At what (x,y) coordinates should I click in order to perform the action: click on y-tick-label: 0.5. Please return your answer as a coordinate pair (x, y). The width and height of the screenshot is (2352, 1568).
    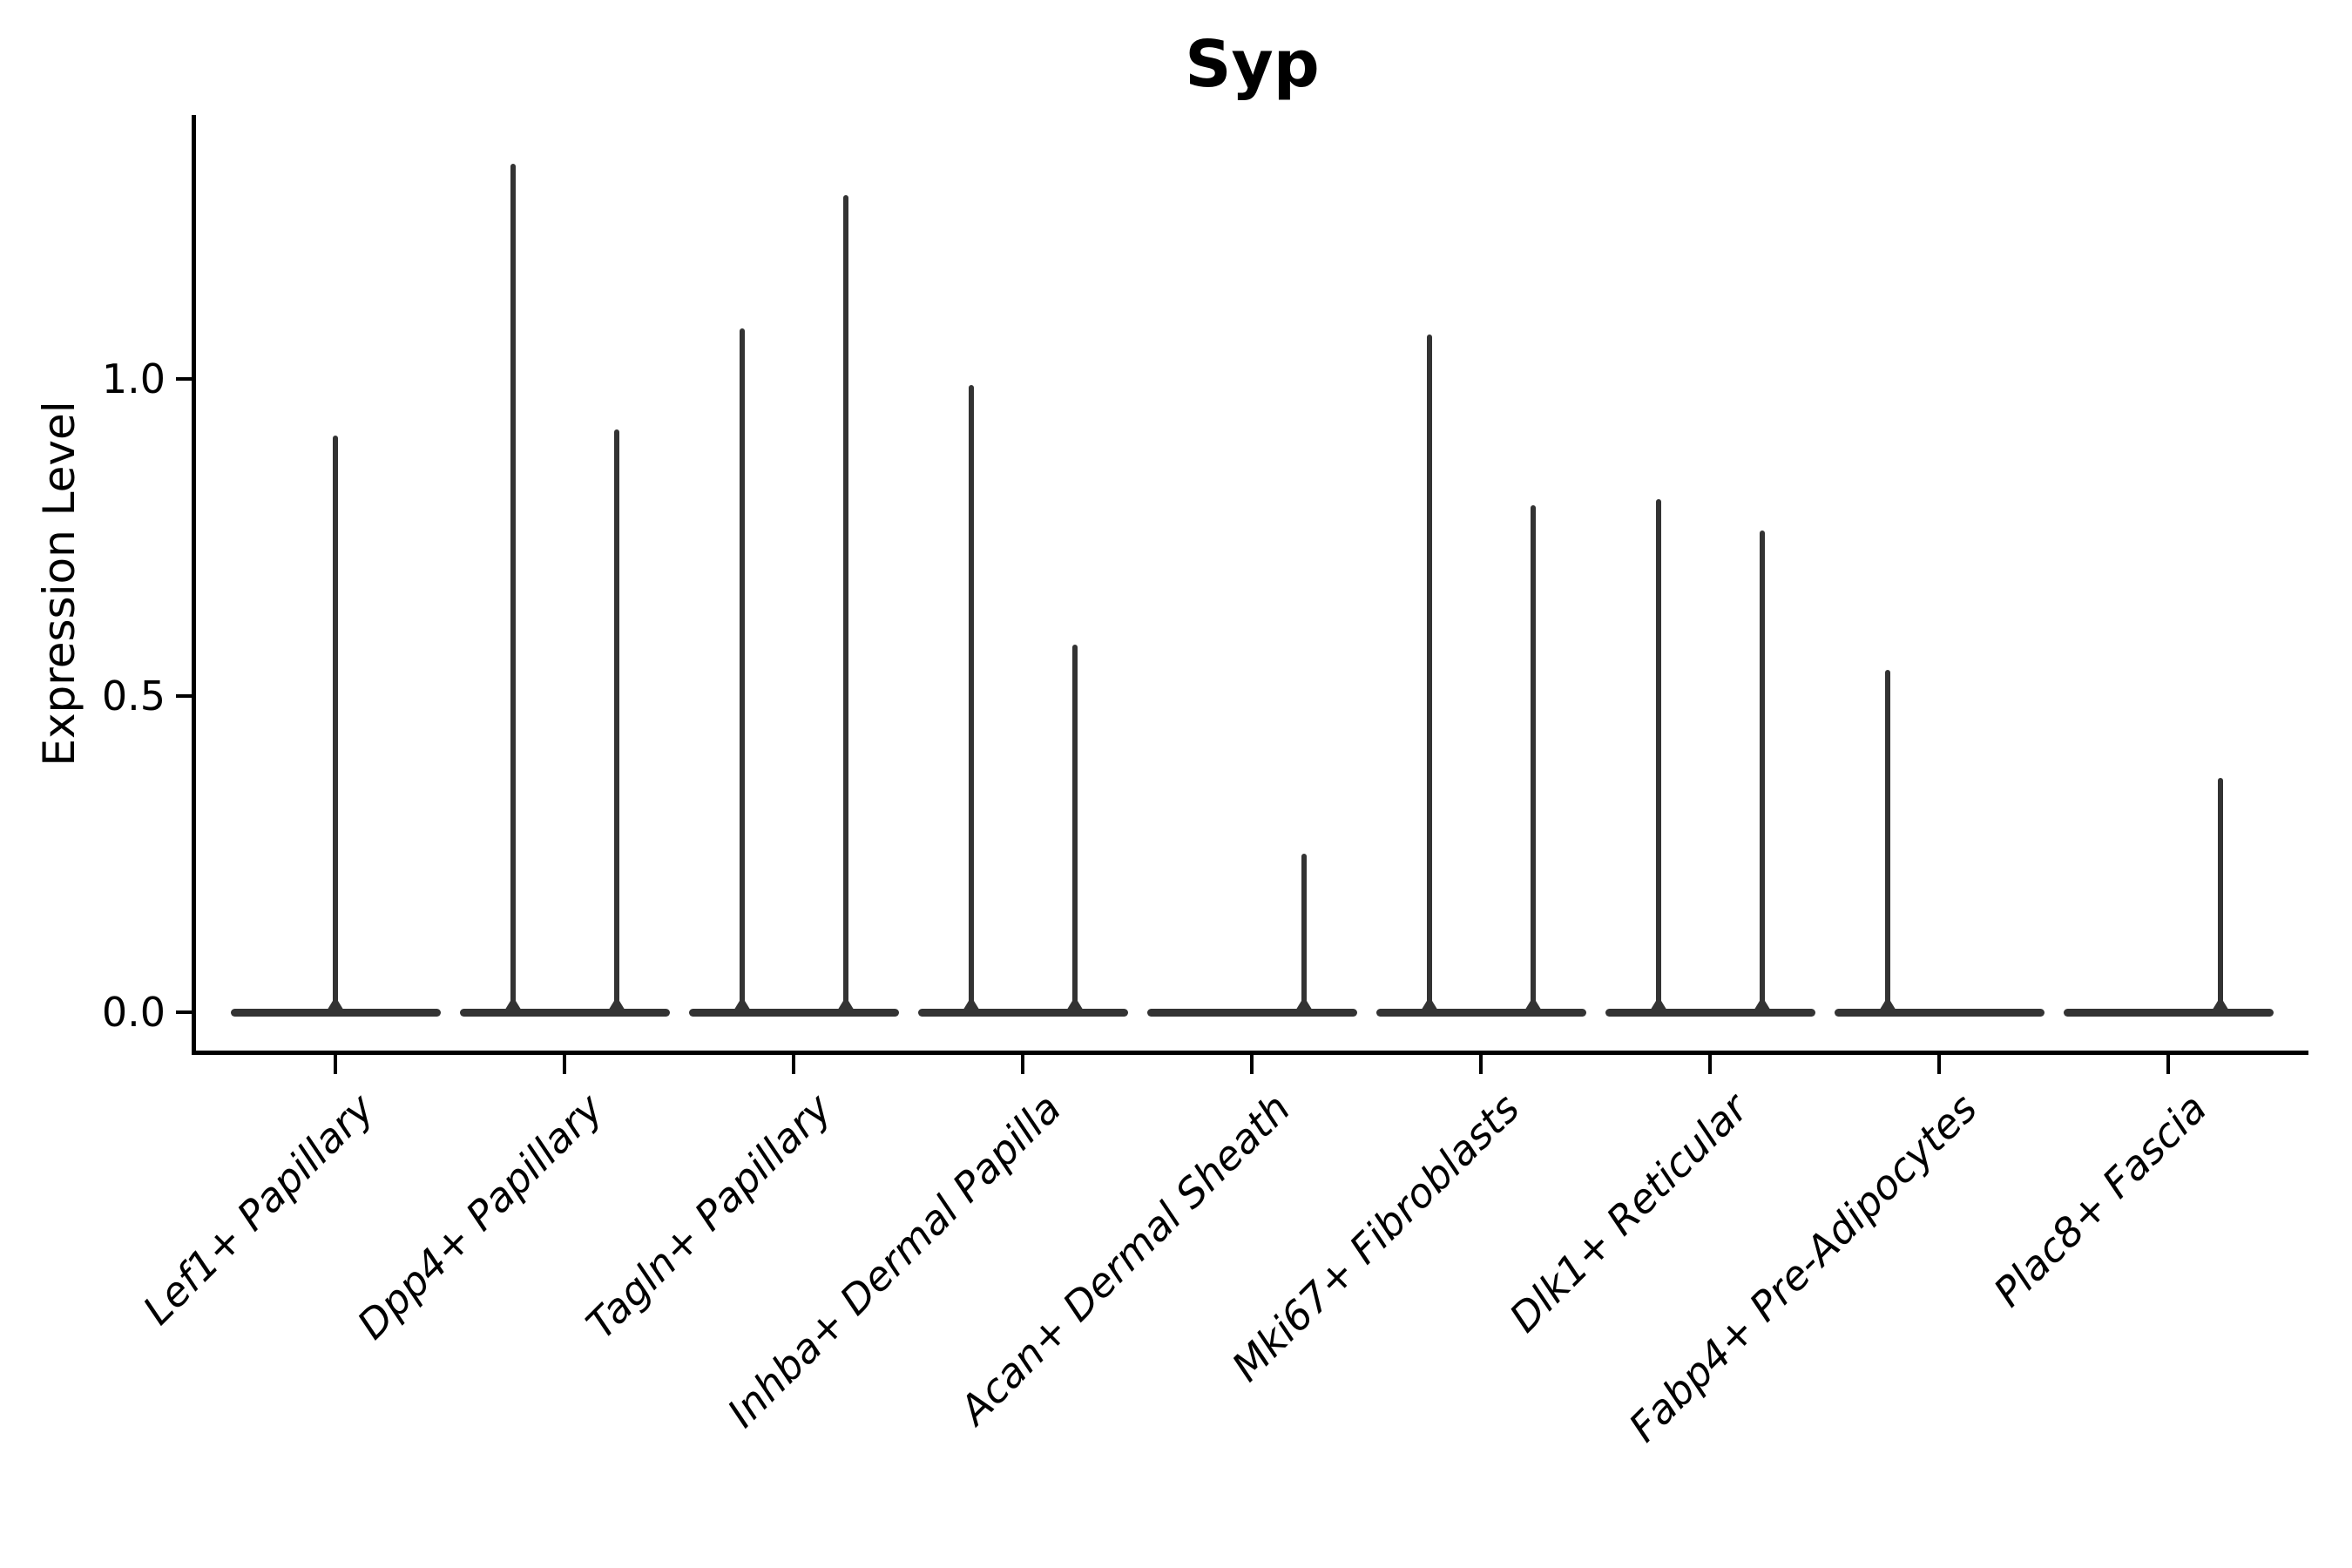
    Looking at the image, I should click on (134, 696).